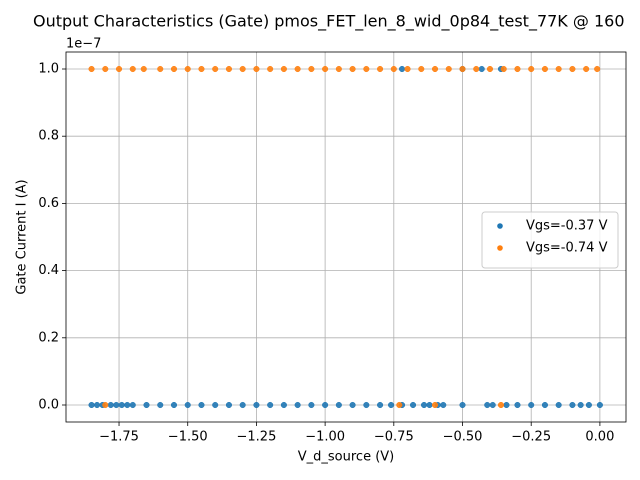  Describe the element at coordinates (531, 437) in the screenshot. I see `x-tick-label: −0.25` at that location.